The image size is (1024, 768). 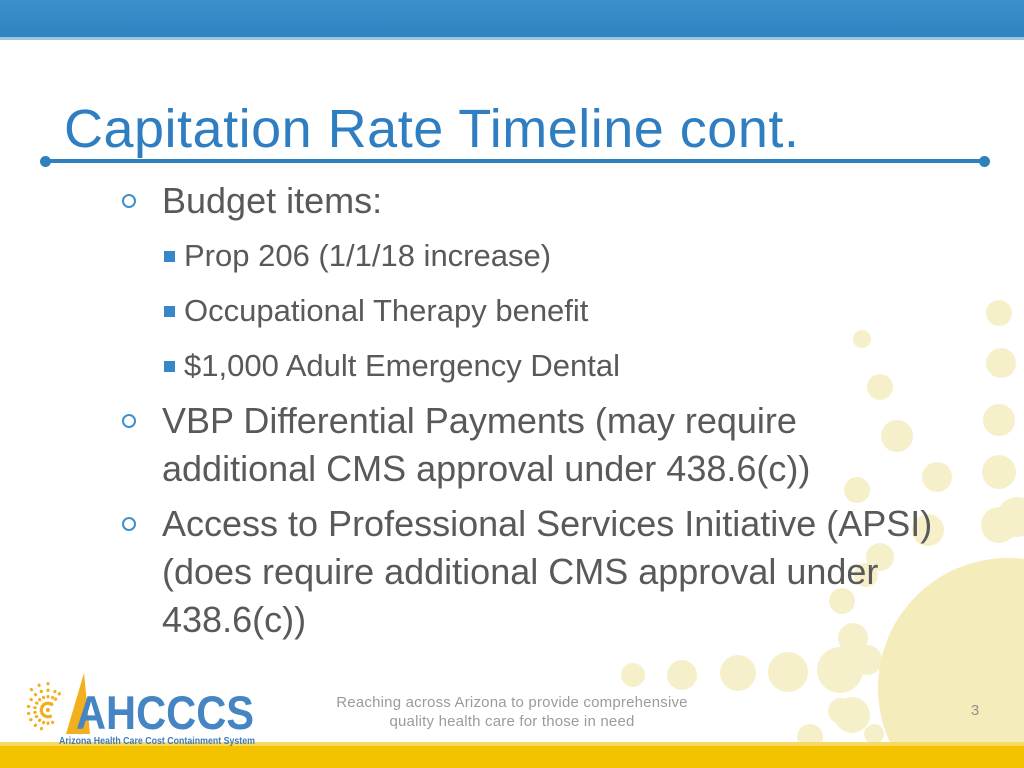 I want to click on bullet-item: $1,000 Adult Emergency Dental, so click(x=505, y=366).